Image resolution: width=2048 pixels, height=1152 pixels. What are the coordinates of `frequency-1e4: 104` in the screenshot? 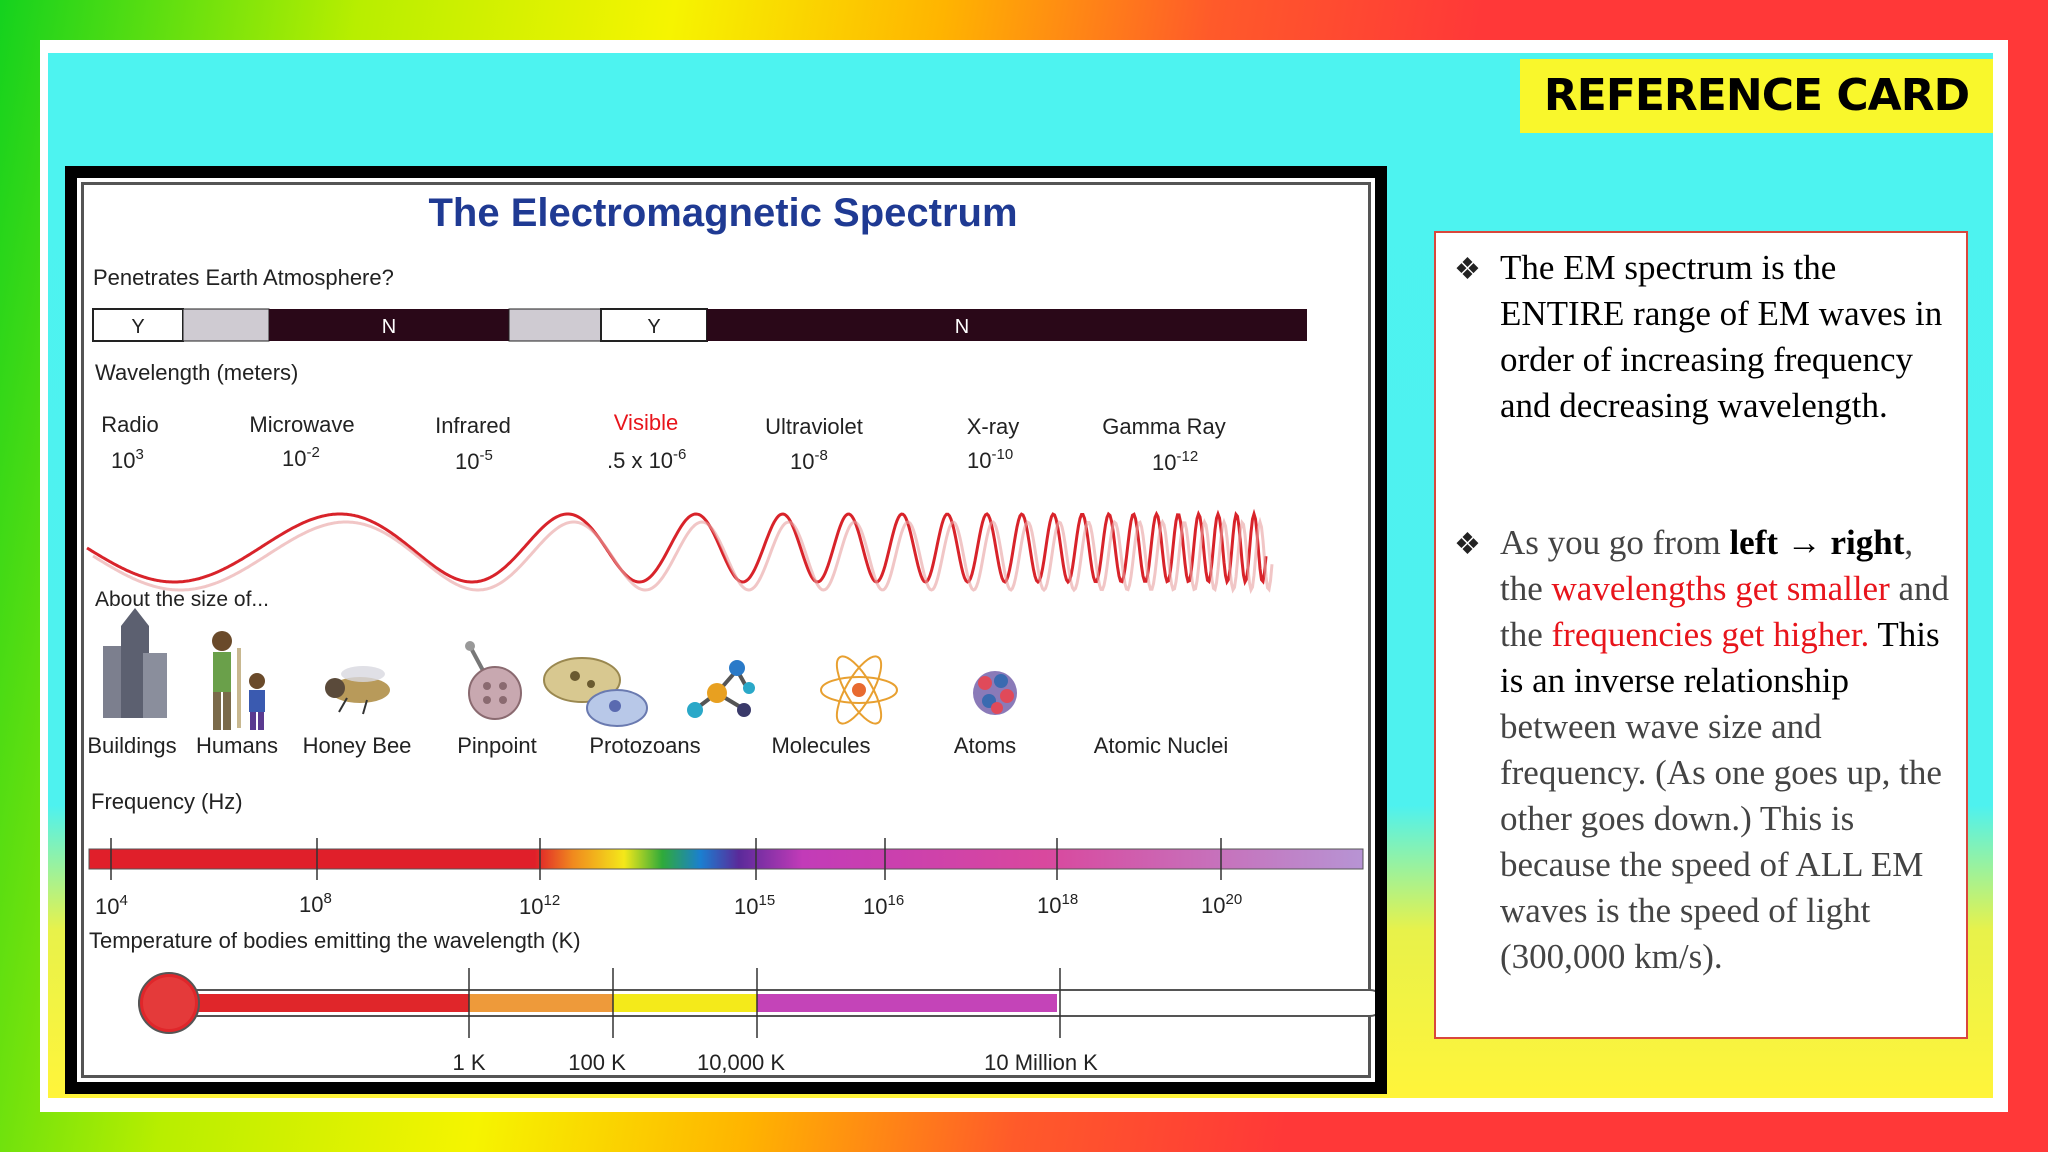 It's located at (111, 905).